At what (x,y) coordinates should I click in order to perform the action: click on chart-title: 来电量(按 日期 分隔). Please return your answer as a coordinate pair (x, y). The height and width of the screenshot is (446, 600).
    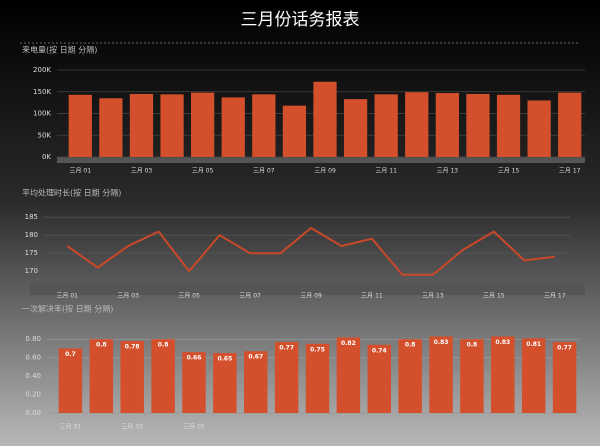
    Looking at the image, I should click on (59, 50).